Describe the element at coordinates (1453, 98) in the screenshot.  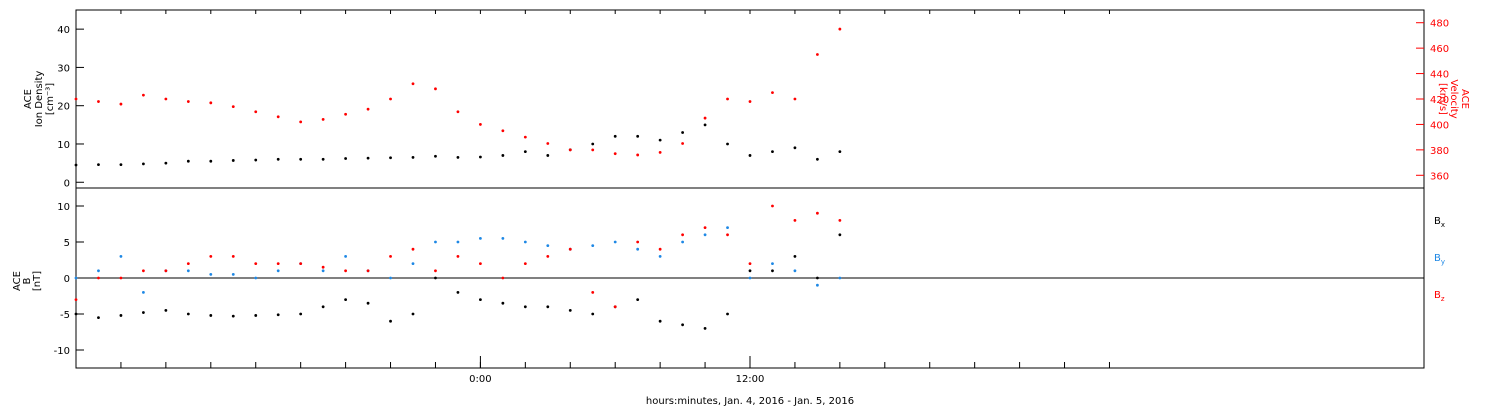
I see `velocity-axis-title-2: Velocity` at that location.